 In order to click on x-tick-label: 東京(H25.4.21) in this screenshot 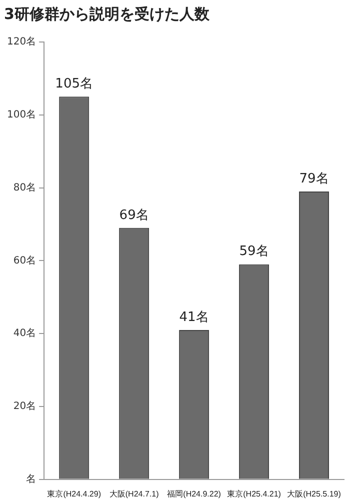, I will do `click(254, 493)`.